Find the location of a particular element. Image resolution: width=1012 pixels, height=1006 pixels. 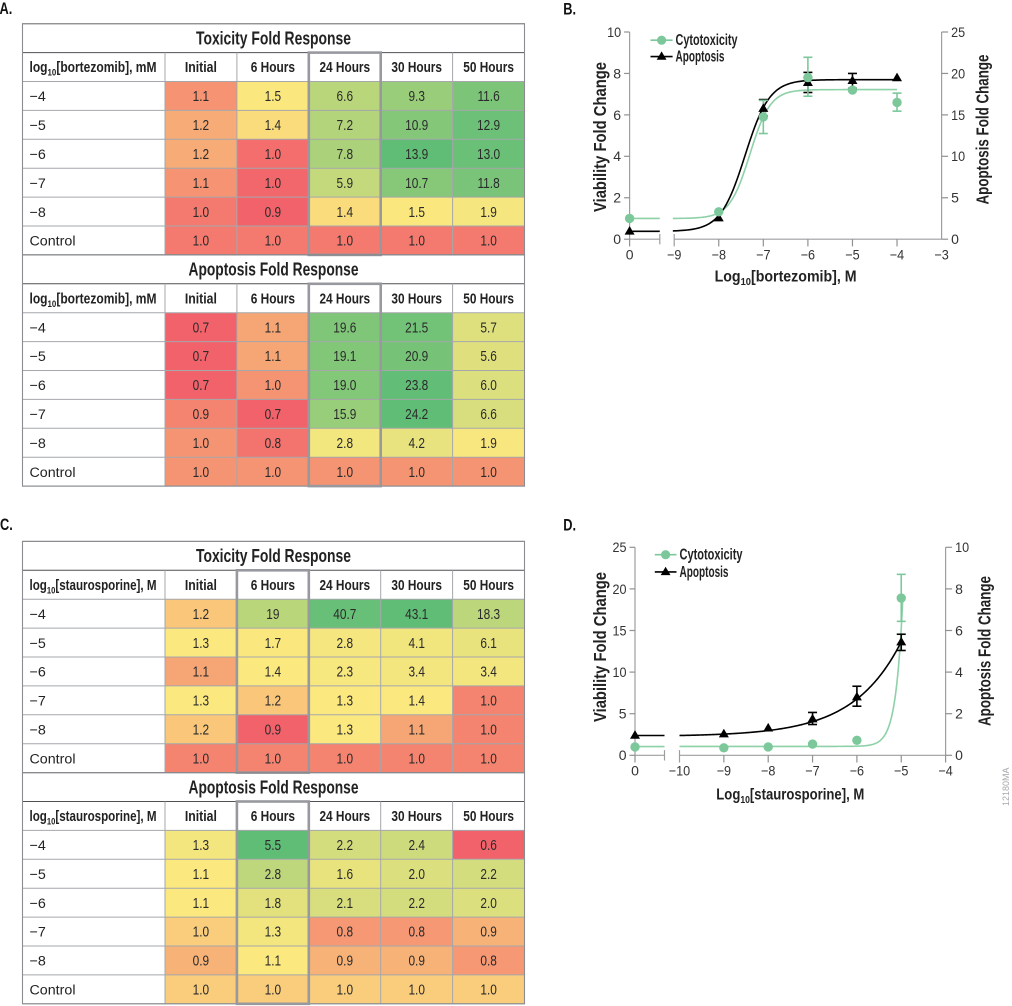

svg-text: 15 is located at coordinates (958, 115).